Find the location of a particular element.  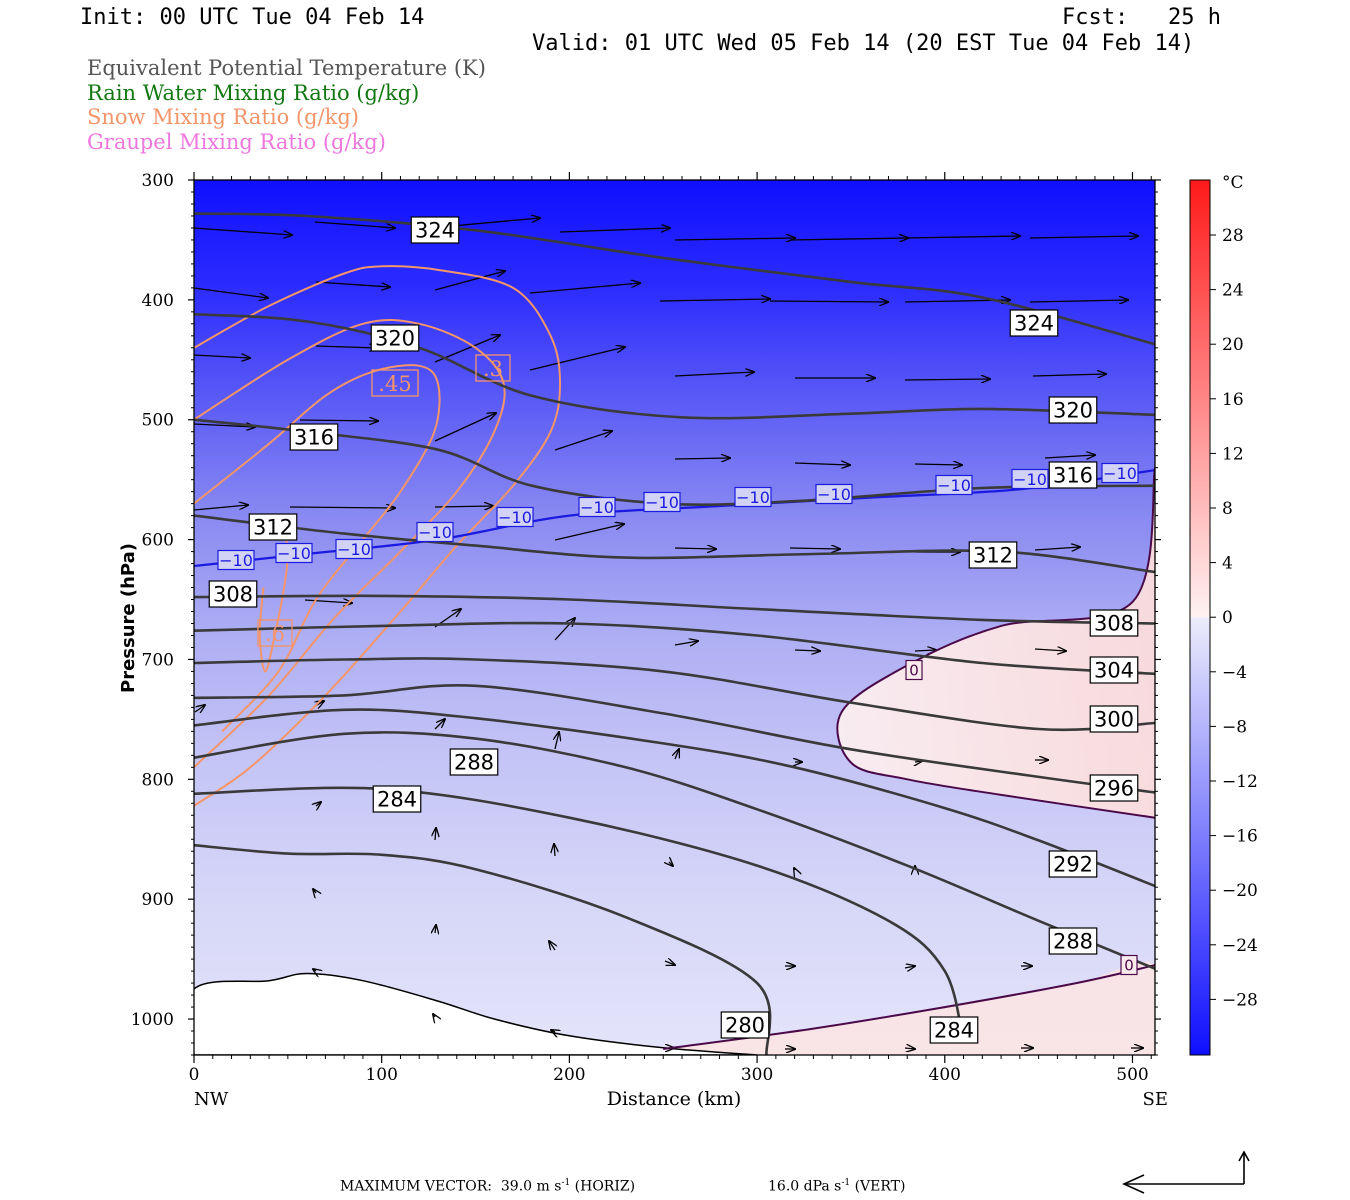

snow-label: .6 is located at coordinates (275, 633).